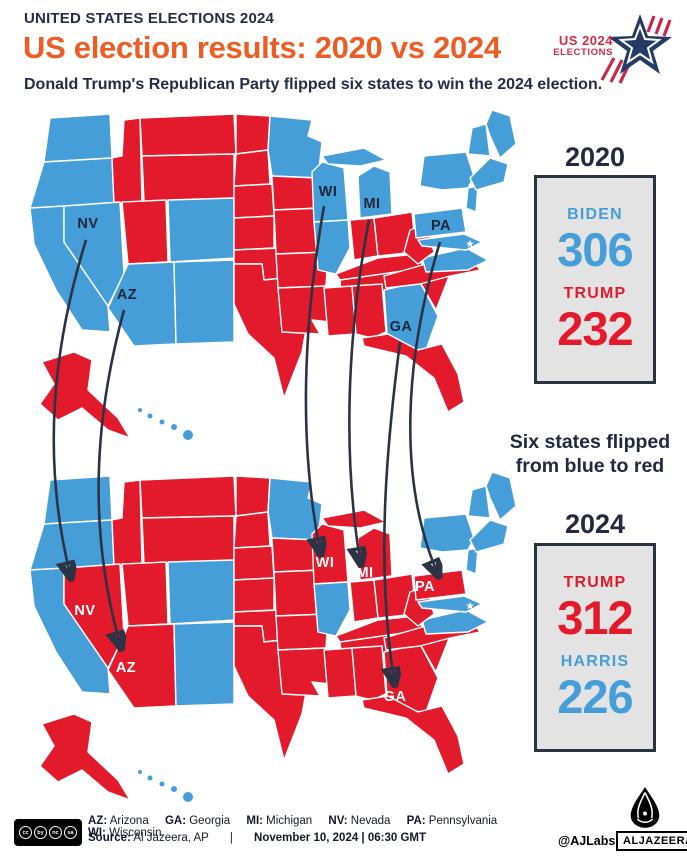 Image resolution: width=687 pixels, height=858 pixels. I want to click on source-timestamp: November 10, 2024 | 06:30 GMT, so click(340, 838).